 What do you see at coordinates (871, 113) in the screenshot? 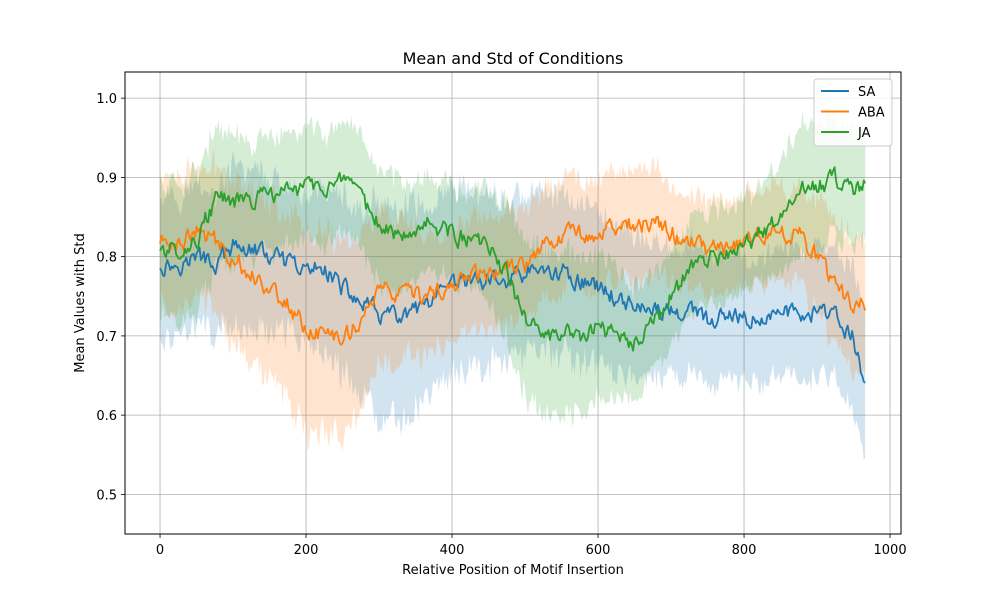
I see `legend-label-aba: ABA` at bounding box center [871, 113].